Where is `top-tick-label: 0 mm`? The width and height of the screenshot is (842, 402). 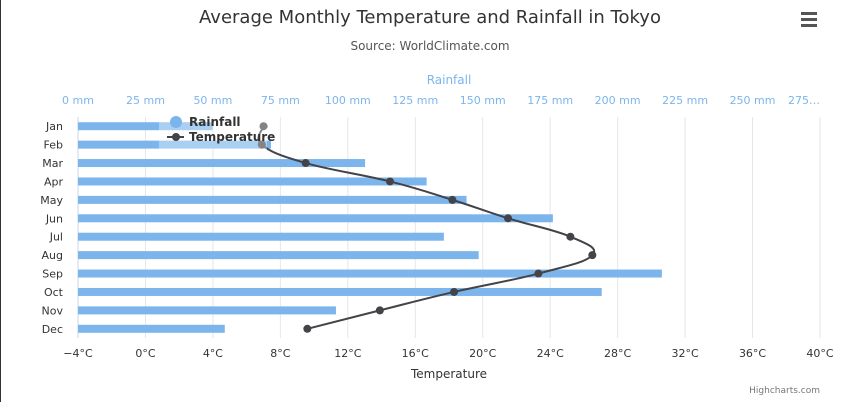
top-tick-label: 0 mm is located at coordinates (78, 100).